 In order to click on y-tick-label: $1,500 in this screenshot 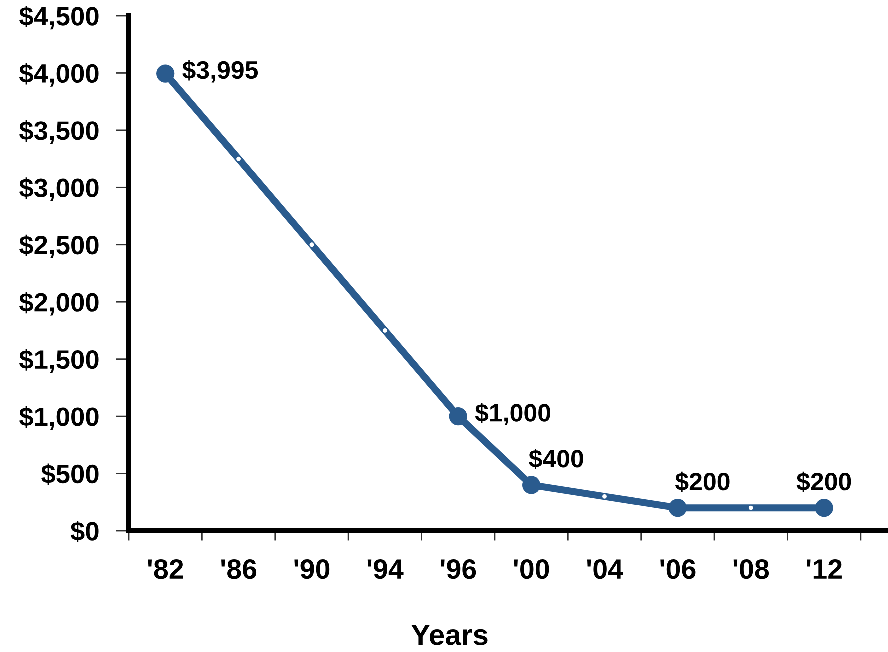, I will do `click(59, 361)`.